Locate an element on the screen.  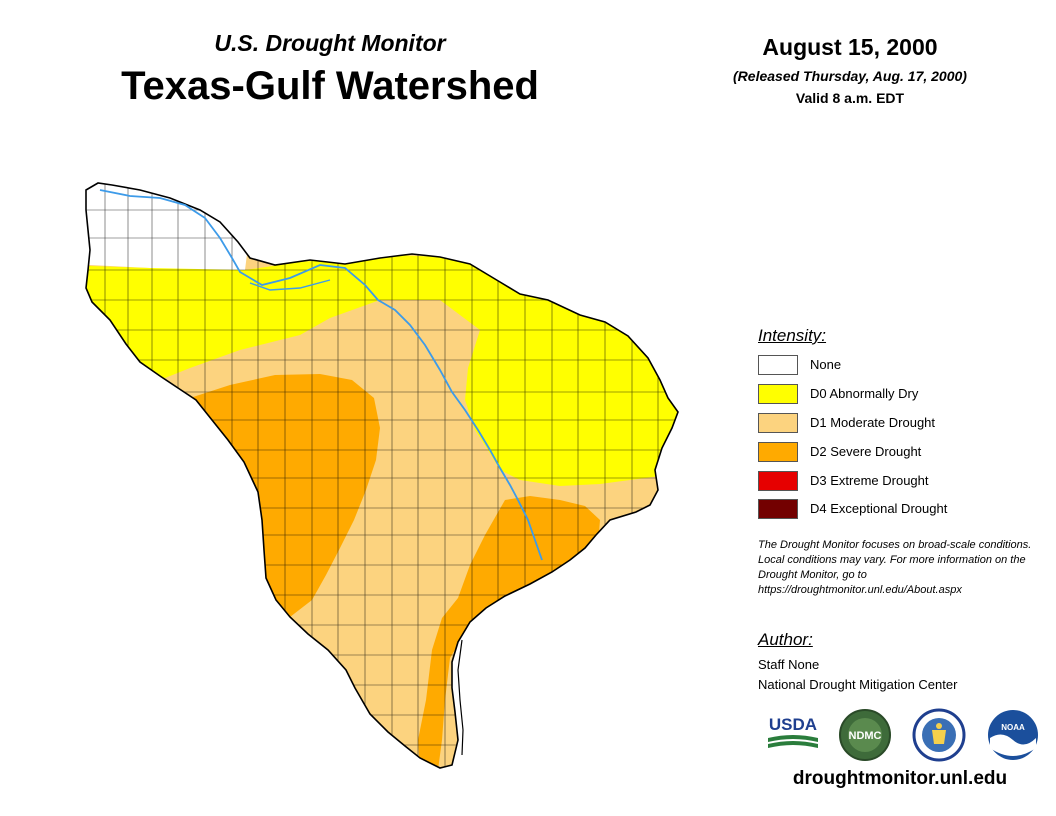
barrier-island is located at coordinates (460, 697).